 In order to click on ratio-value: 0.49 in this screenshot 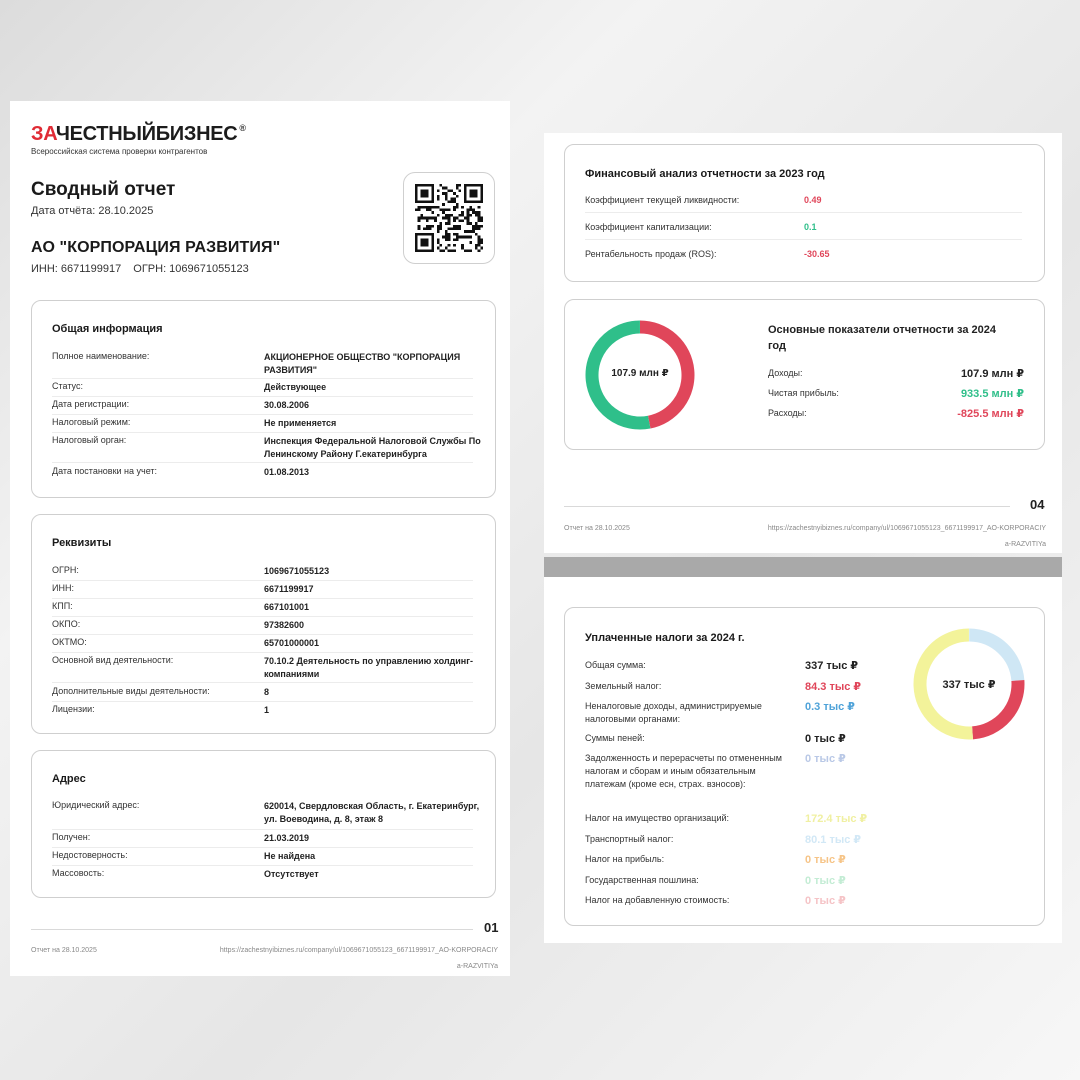, I will do `click(813, 200)`.